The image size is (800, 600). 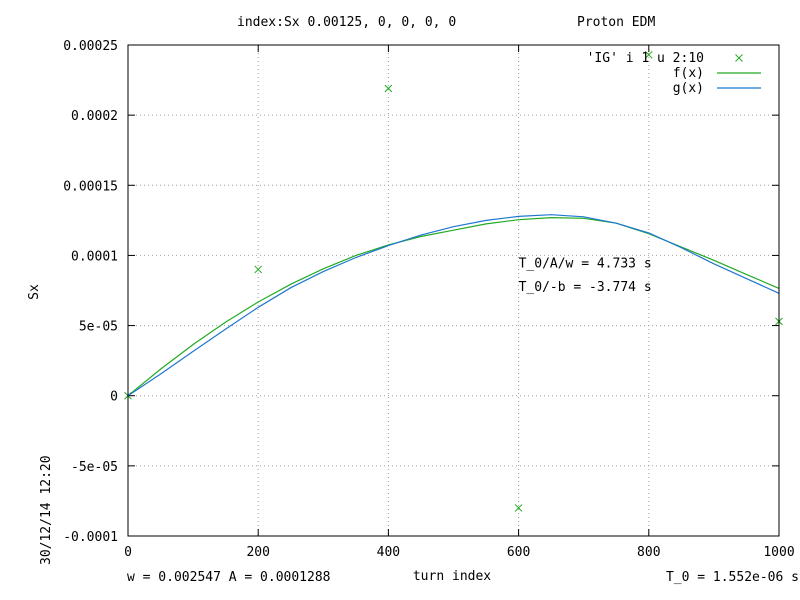 I want to click on y-tick-label-0: -0.0001, so click(x=90, y=537).